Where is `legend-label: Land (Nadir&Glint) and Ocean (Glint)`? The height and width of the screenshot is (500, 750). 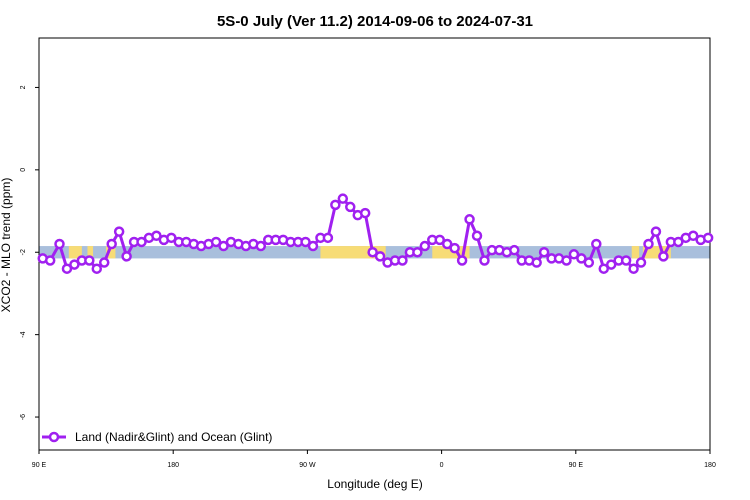
legend-label: Land (Nadir&Glint) and Ocean (Glint) is located at coordinates (173, 437).